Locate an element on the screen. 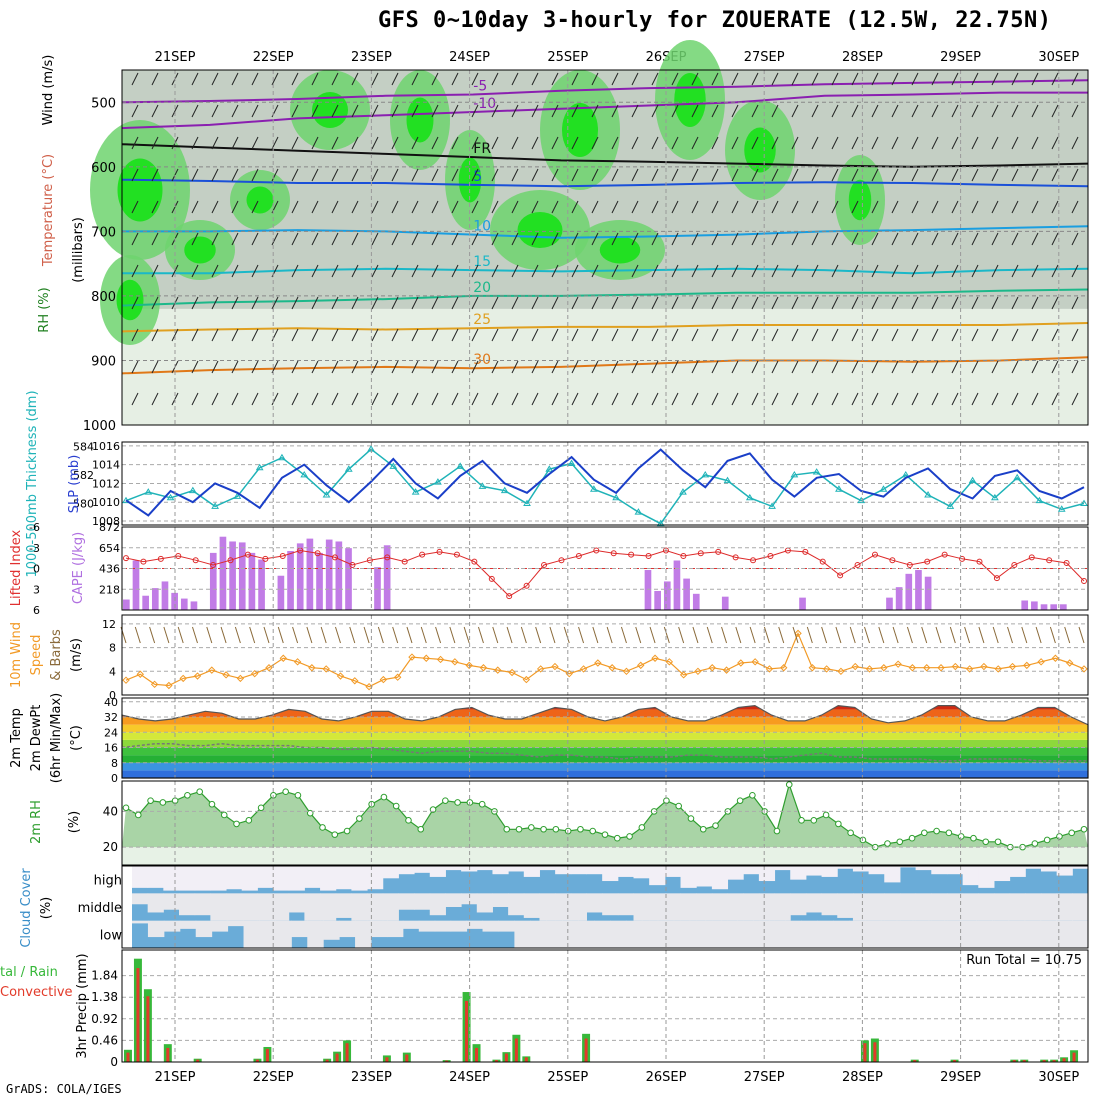 This screenshot has height=1104, width=1100. temp-band is located at coordinates (605, 707).